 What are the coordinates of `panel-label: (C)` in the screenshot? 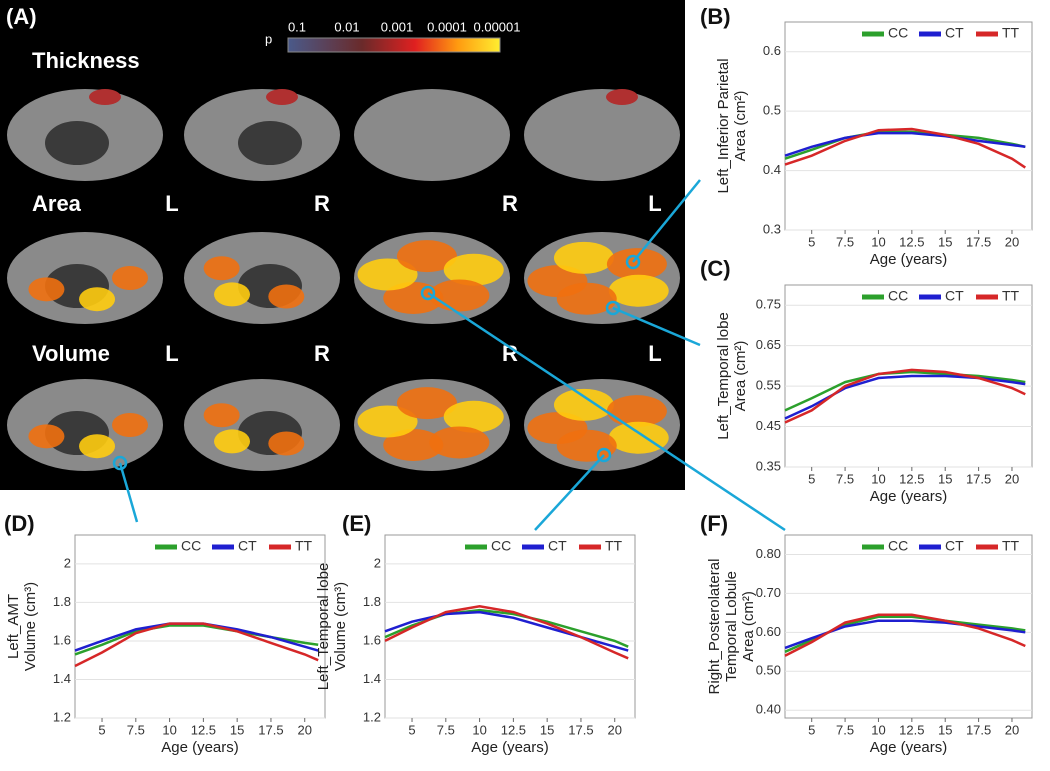 It's located at (715, 268).